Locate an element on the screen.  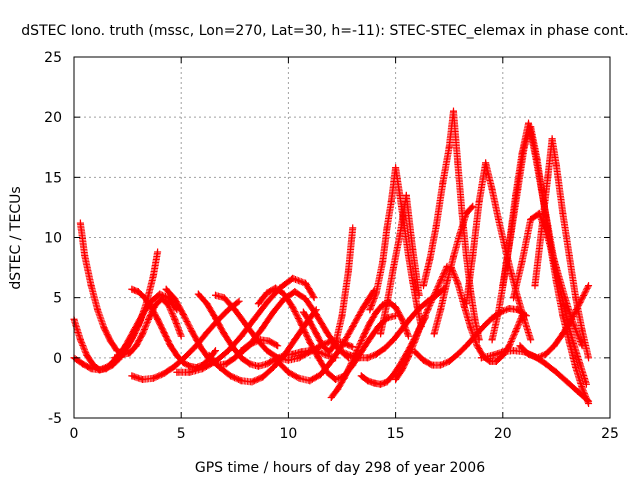
x-axis-label: GPS time / hours of day 298 of year 2006 is located at coordinates (340, 468).